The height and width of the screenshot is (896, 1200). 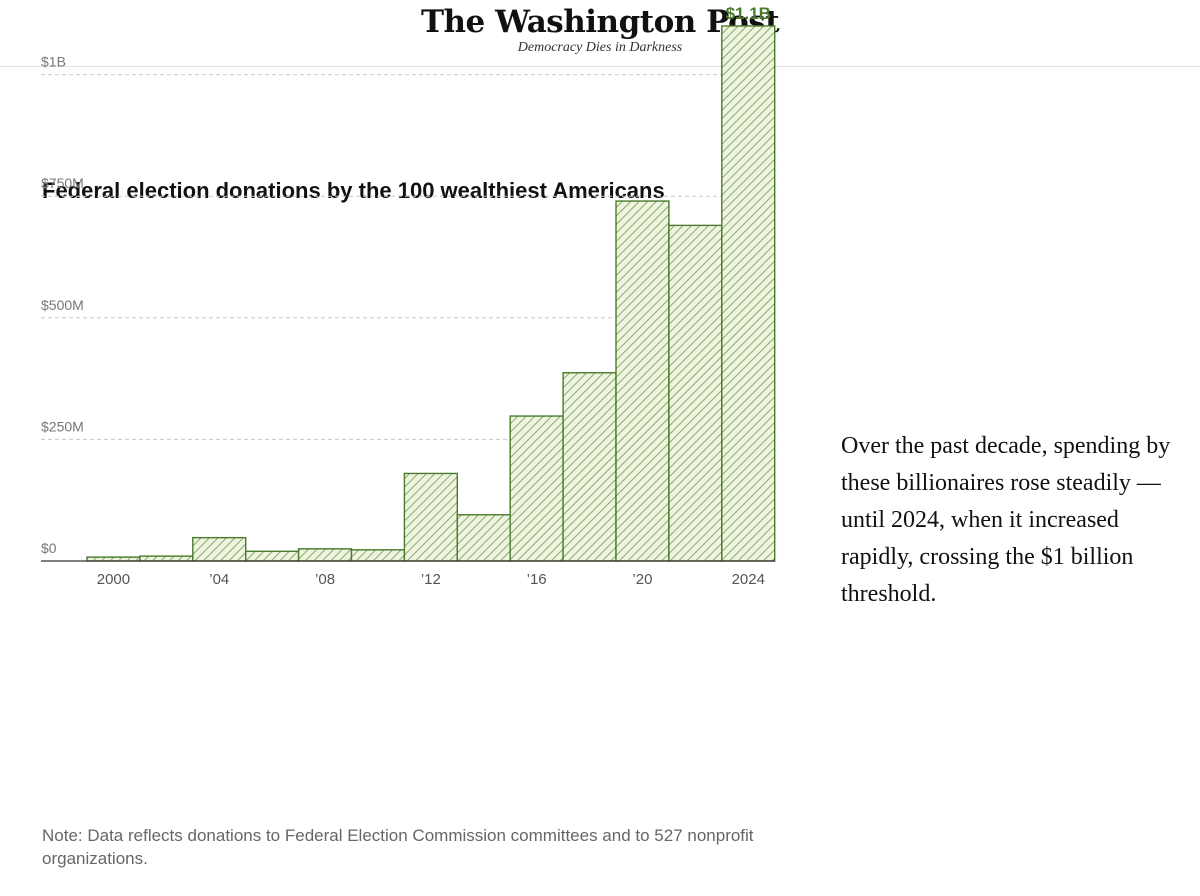 I want to click on x-tick-label: ’12, so click(x=431, y=579).